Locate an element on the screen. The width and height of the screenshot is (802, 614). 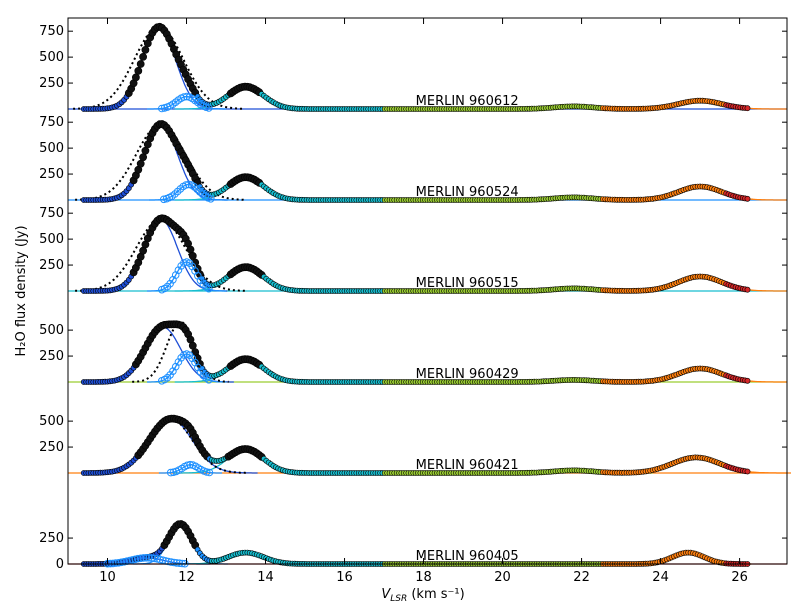
spectrum-panel: MERLIN 960515 is located at coordinates (427, 254).